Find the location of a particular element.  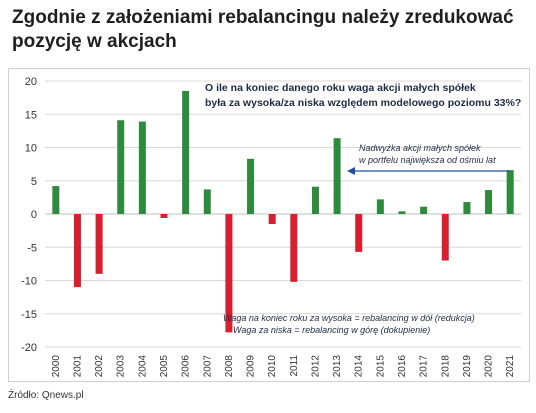

x-tick-label: 2002 is located at coordinates (99, 366).